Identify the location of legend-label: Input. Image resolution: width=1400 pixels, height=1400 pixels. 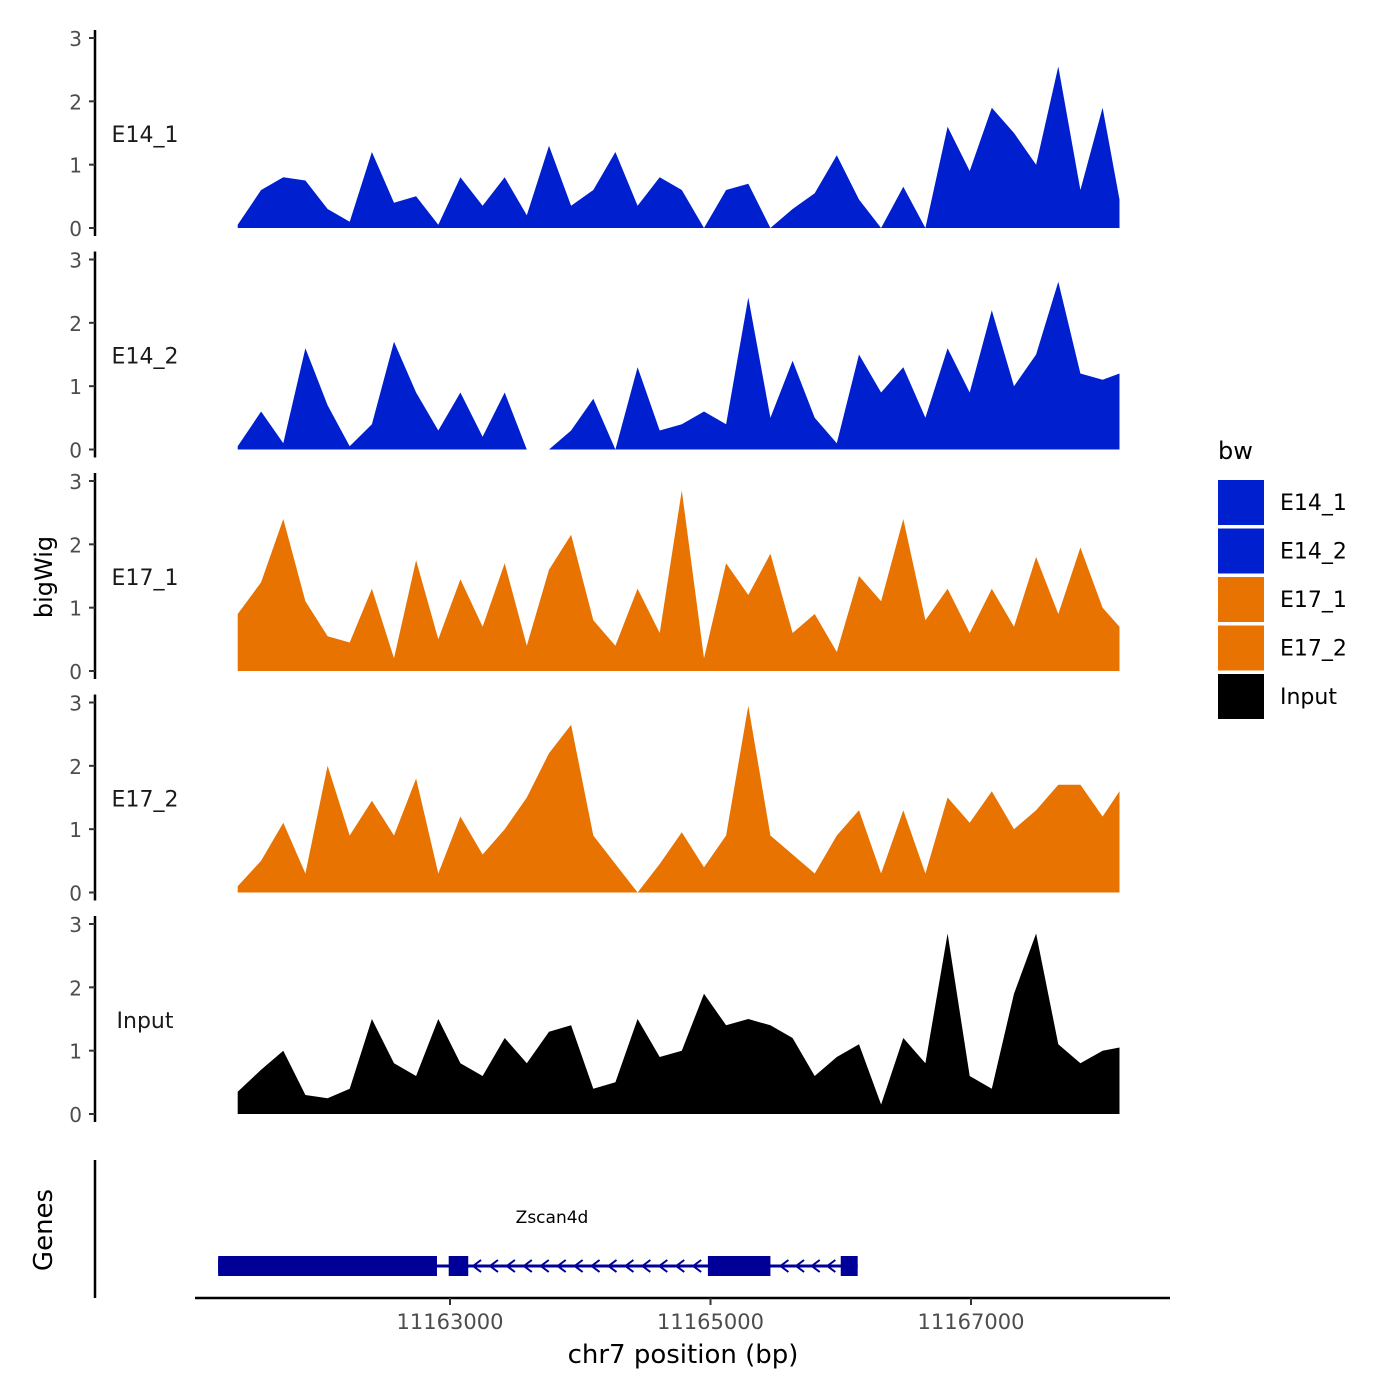
(1308, 697).